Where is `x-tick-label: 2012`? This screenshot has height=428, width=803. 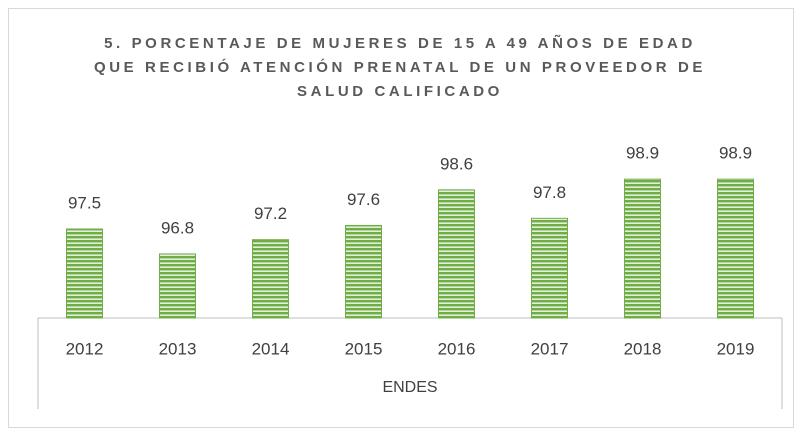 x-tick-label: 2012 is located at coordinates (85, 348).